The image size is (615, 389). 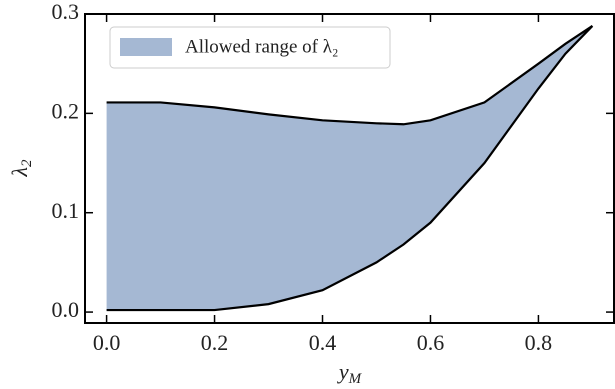 What do you see at coordinates (66, 110) in the screenshot?
I see `y-tick-label: 0.2` at bounding box center [66, 110].